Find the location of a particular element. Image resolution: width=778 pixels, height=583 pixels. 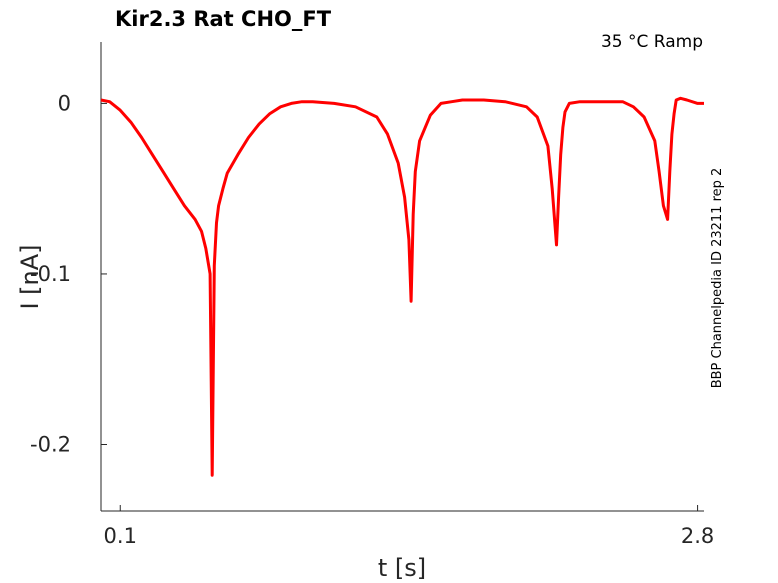

y-tick-label: 0 is located at coordinates (64, 103).